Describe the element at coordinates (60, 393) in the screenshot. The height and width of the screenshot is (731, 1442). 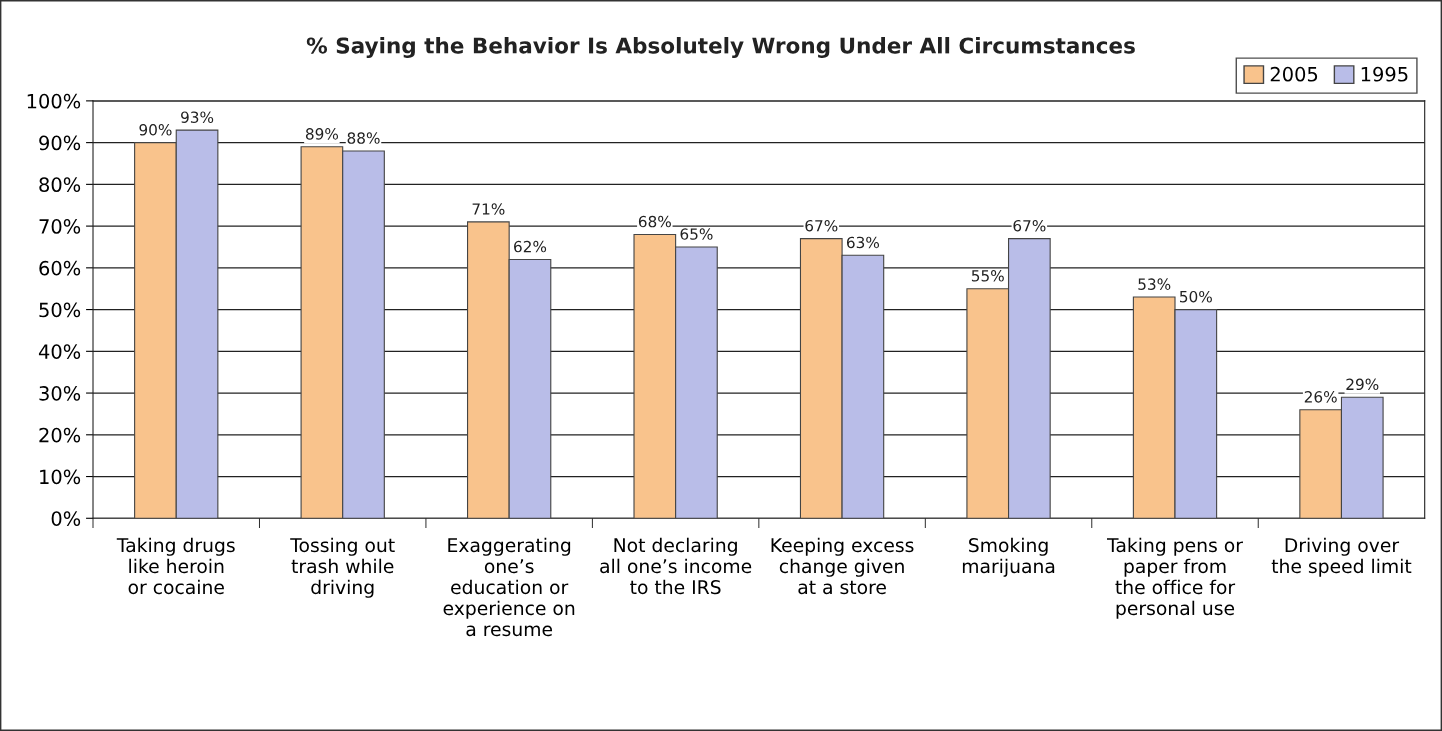
I see `y-tick-label: 30%` at that location.